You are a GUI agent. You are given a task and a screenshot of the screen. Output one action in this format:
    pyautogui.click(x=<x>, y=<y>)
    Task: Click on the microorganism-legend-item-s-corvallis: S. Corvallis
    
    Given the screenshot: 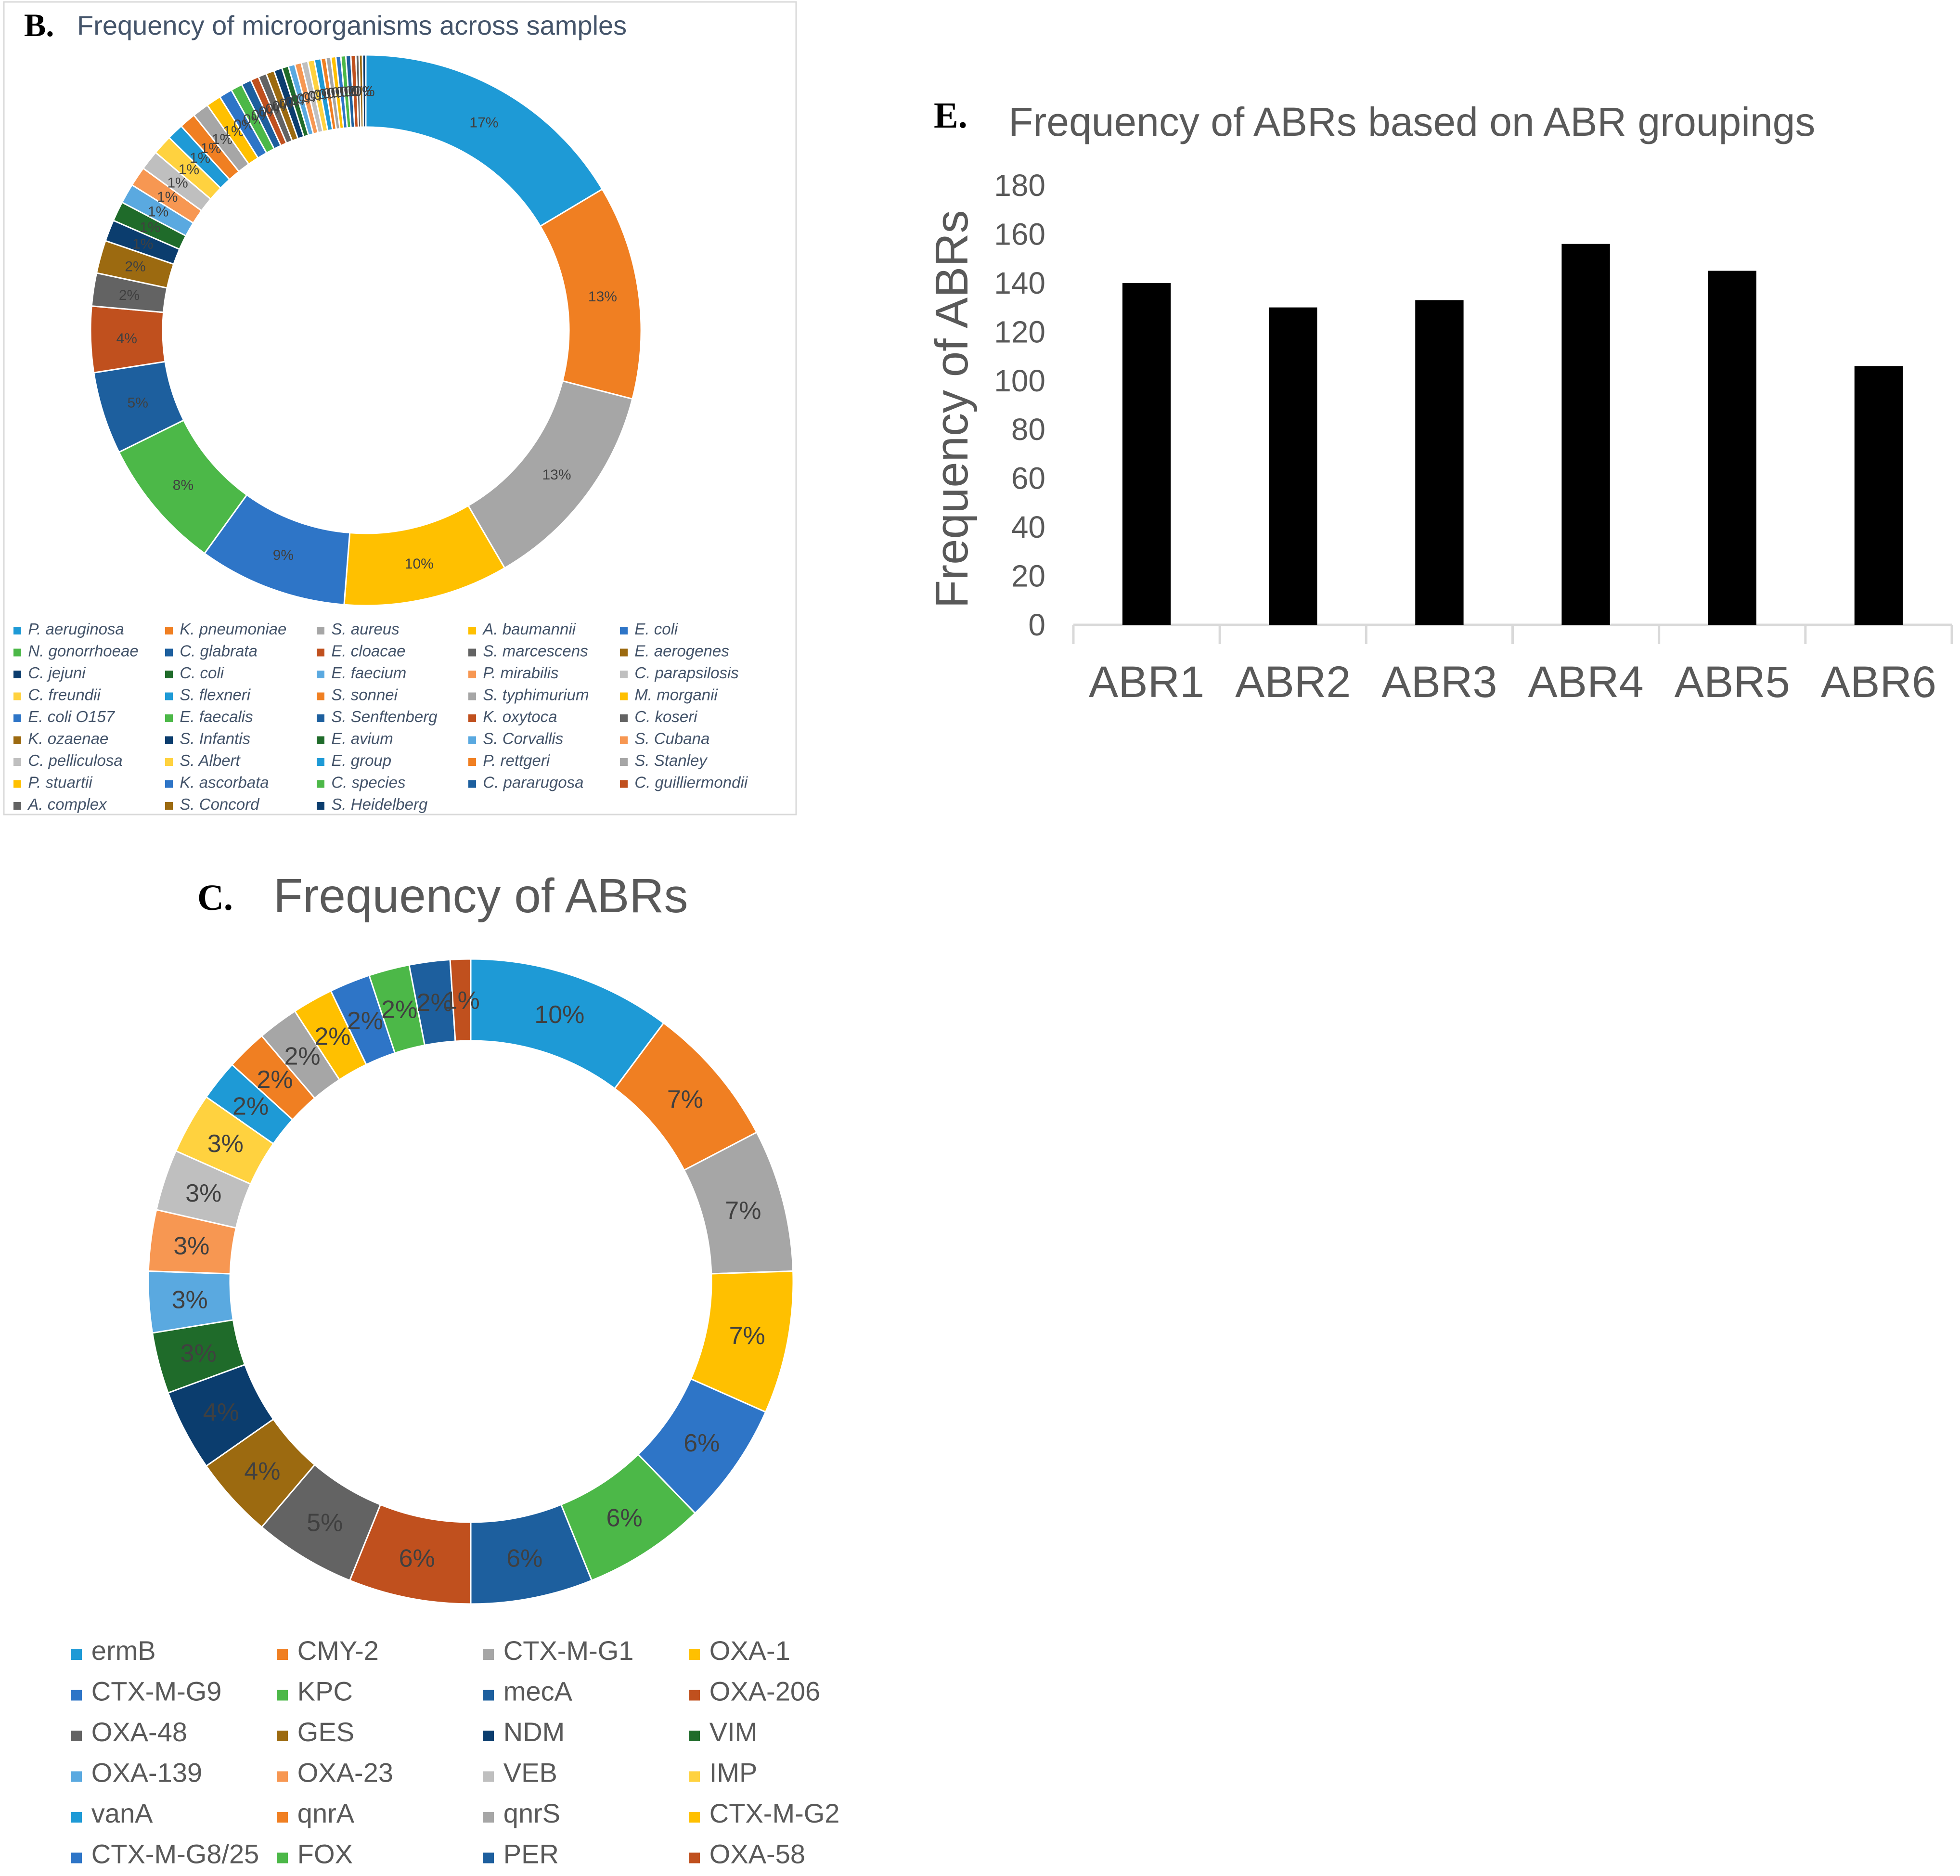 What is the action you would take?
    pyautogui.click(x=523, y=739)
    